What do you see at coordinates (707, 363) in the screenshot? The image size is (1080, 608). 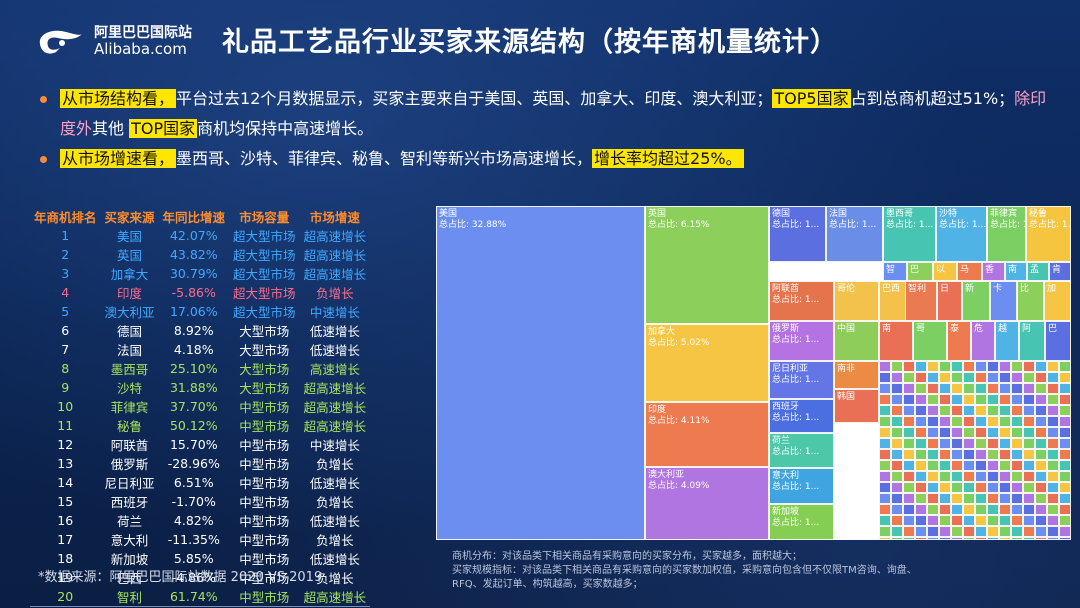 I see `treemap-cell: 加拿大 总占比: 5.02%` at bounding box center [707, 363].